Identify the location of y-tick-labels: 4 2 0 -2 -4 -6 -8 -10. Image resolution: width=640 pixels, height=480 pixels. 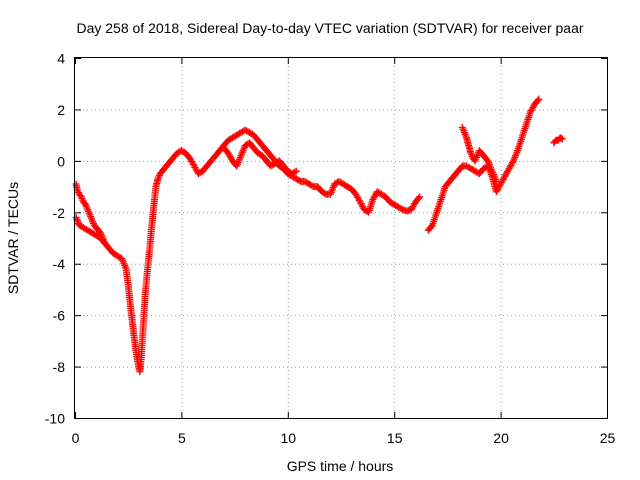
(55, 239).